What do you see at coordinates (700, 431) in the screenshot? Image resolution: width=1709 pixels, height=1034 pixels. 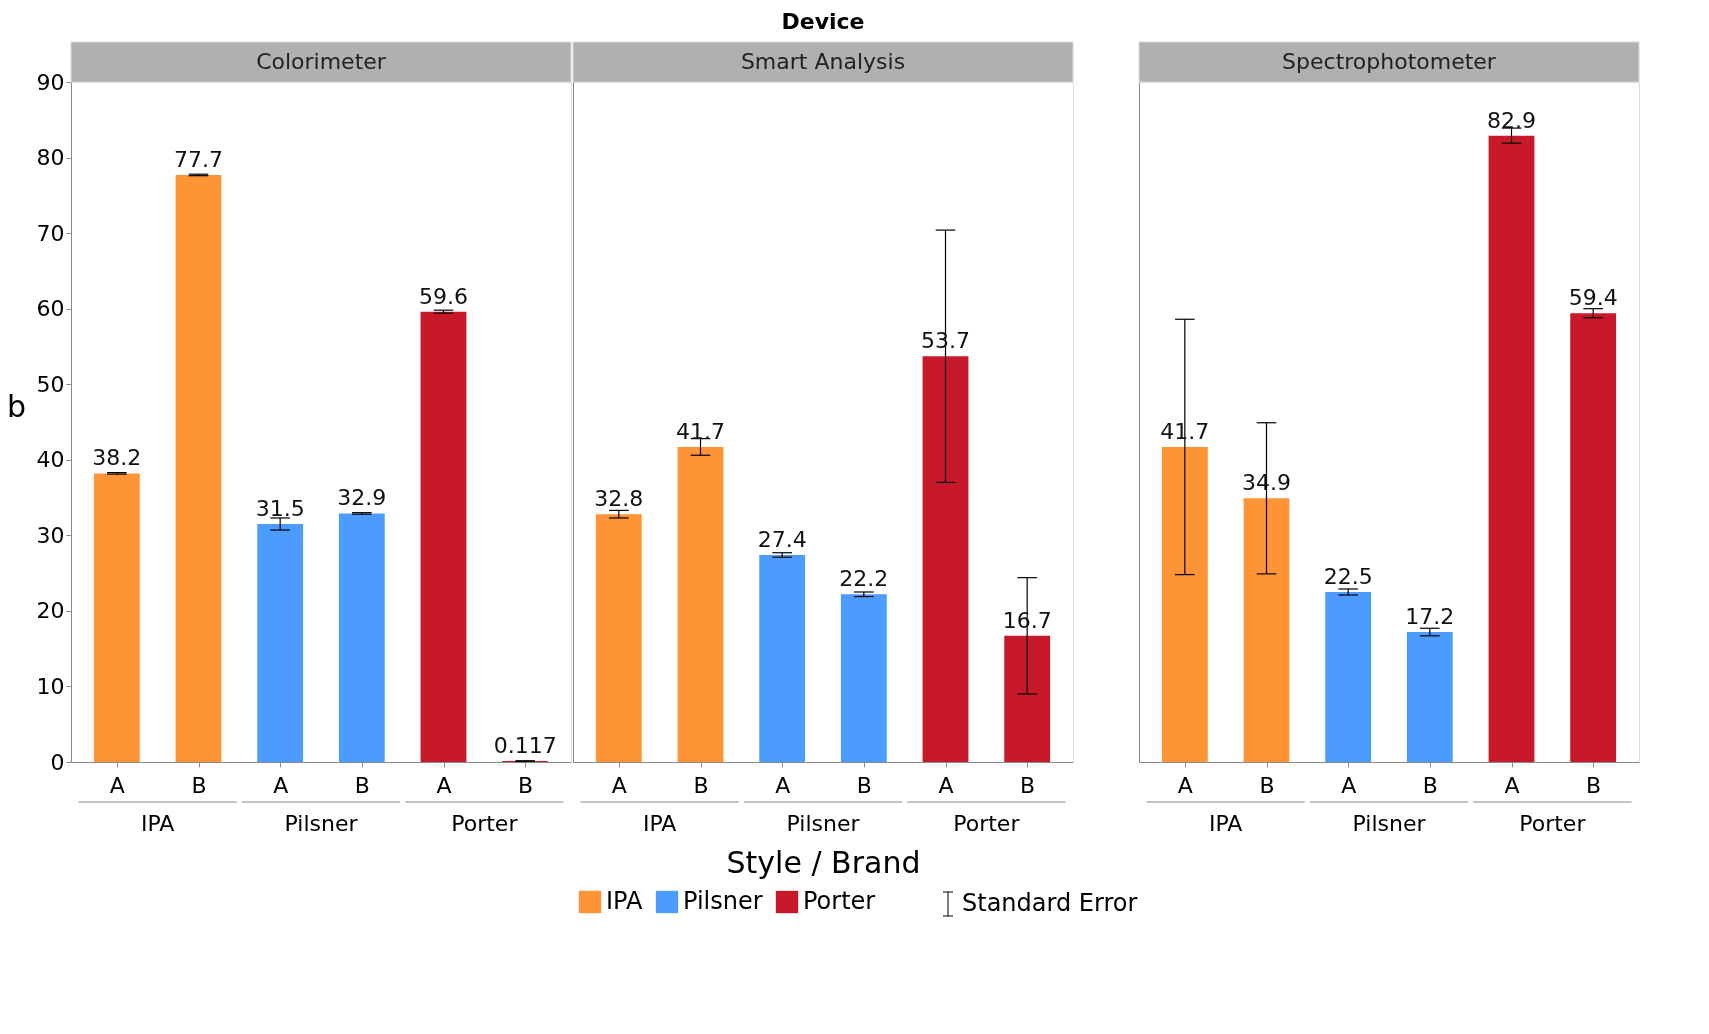 I see `data-label: 41.7` at bounding box center [700, 431].